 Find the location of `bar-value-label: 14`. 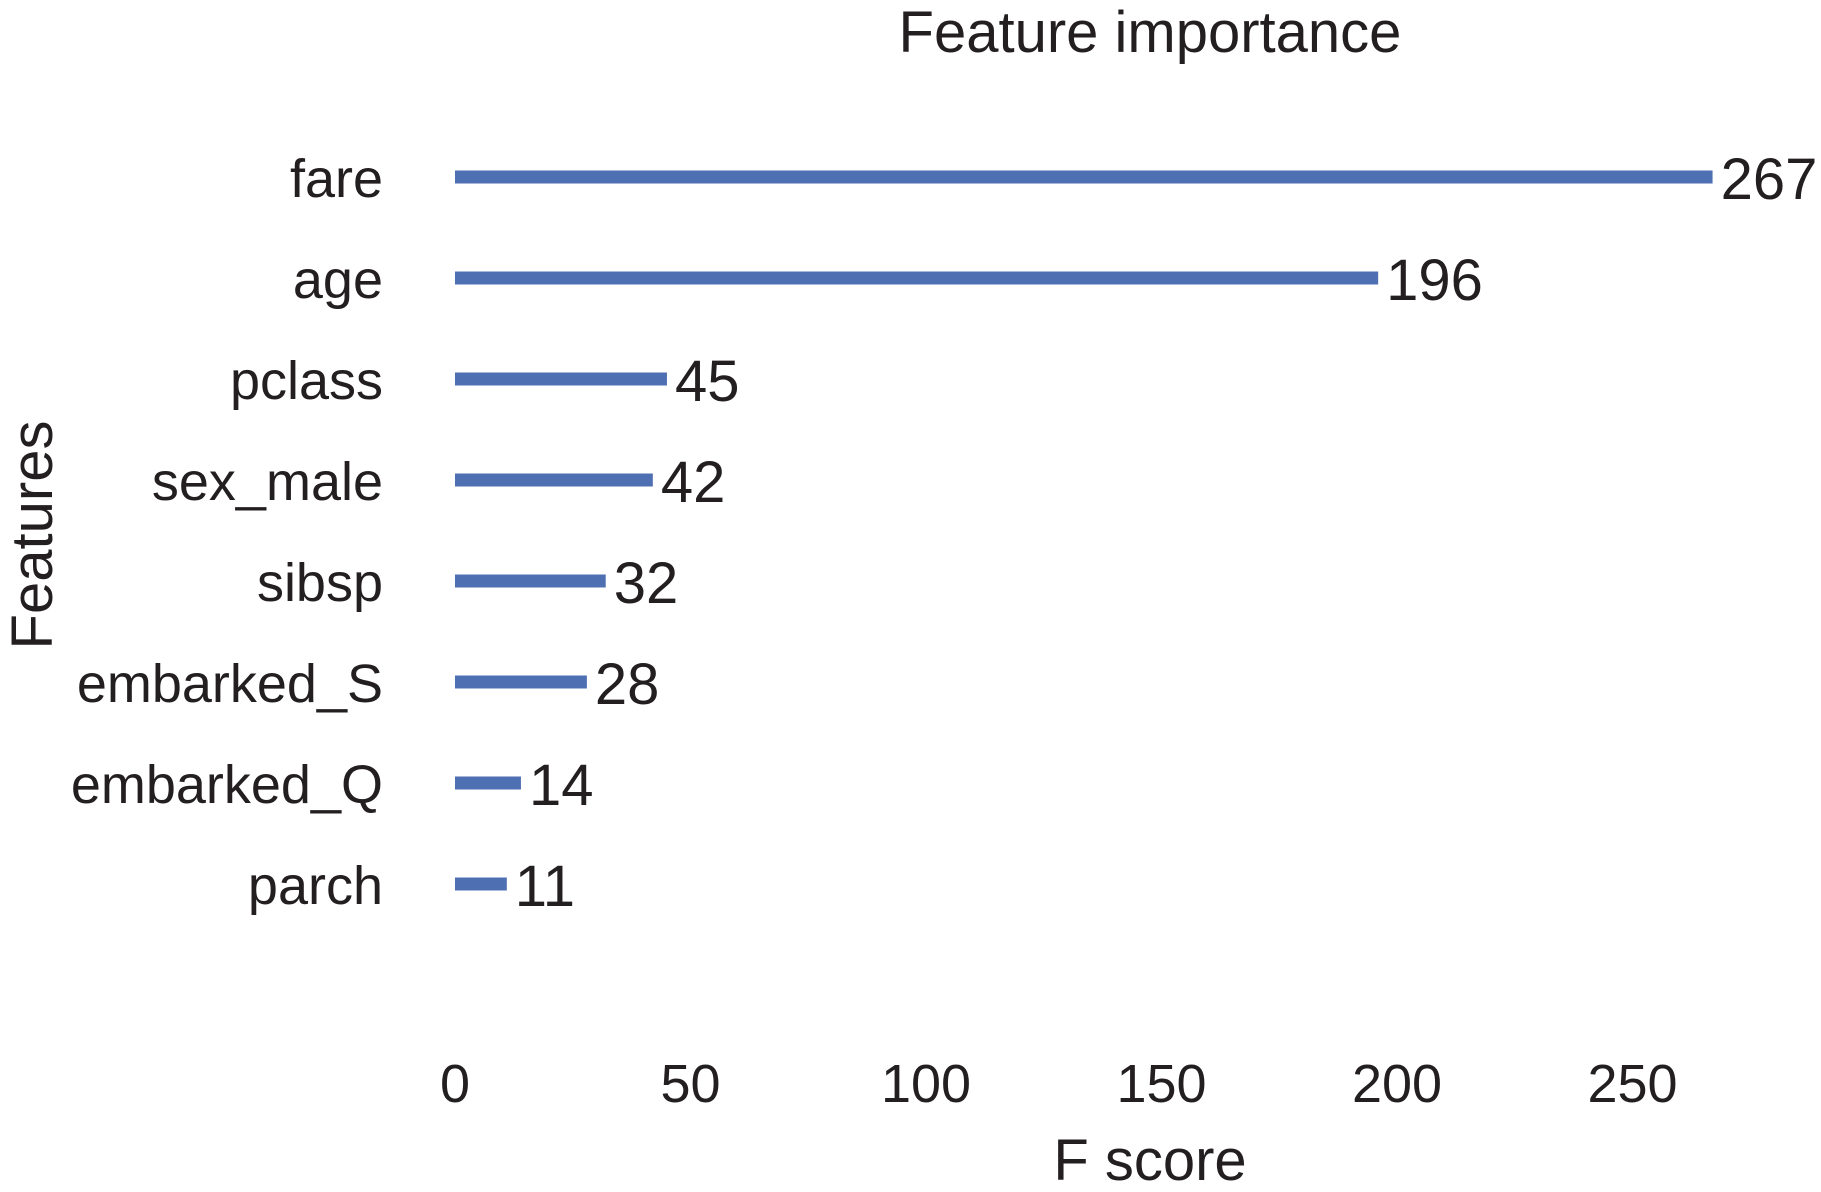

bar-value-label: 14 is located at coordinates (561, 785).